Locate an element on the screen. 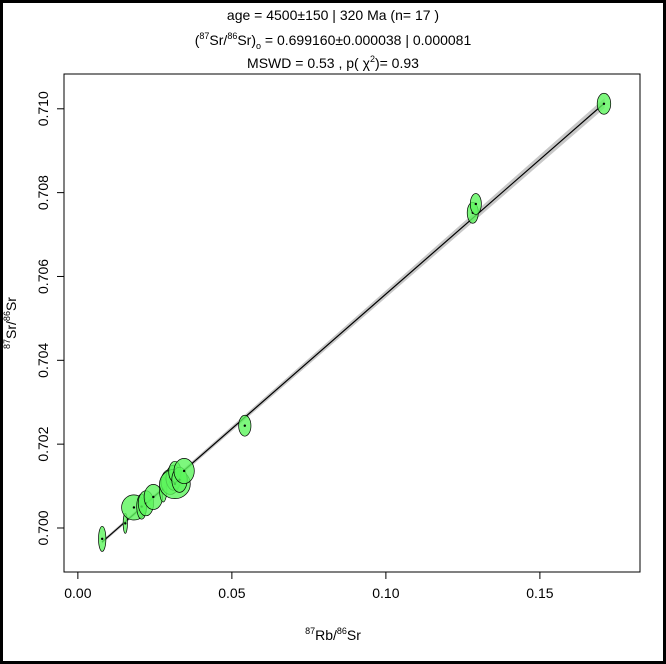 The width and height of the screenshot is (666, 664). x-tick-label-3: 0.15 is located at coordinates (539, 593).